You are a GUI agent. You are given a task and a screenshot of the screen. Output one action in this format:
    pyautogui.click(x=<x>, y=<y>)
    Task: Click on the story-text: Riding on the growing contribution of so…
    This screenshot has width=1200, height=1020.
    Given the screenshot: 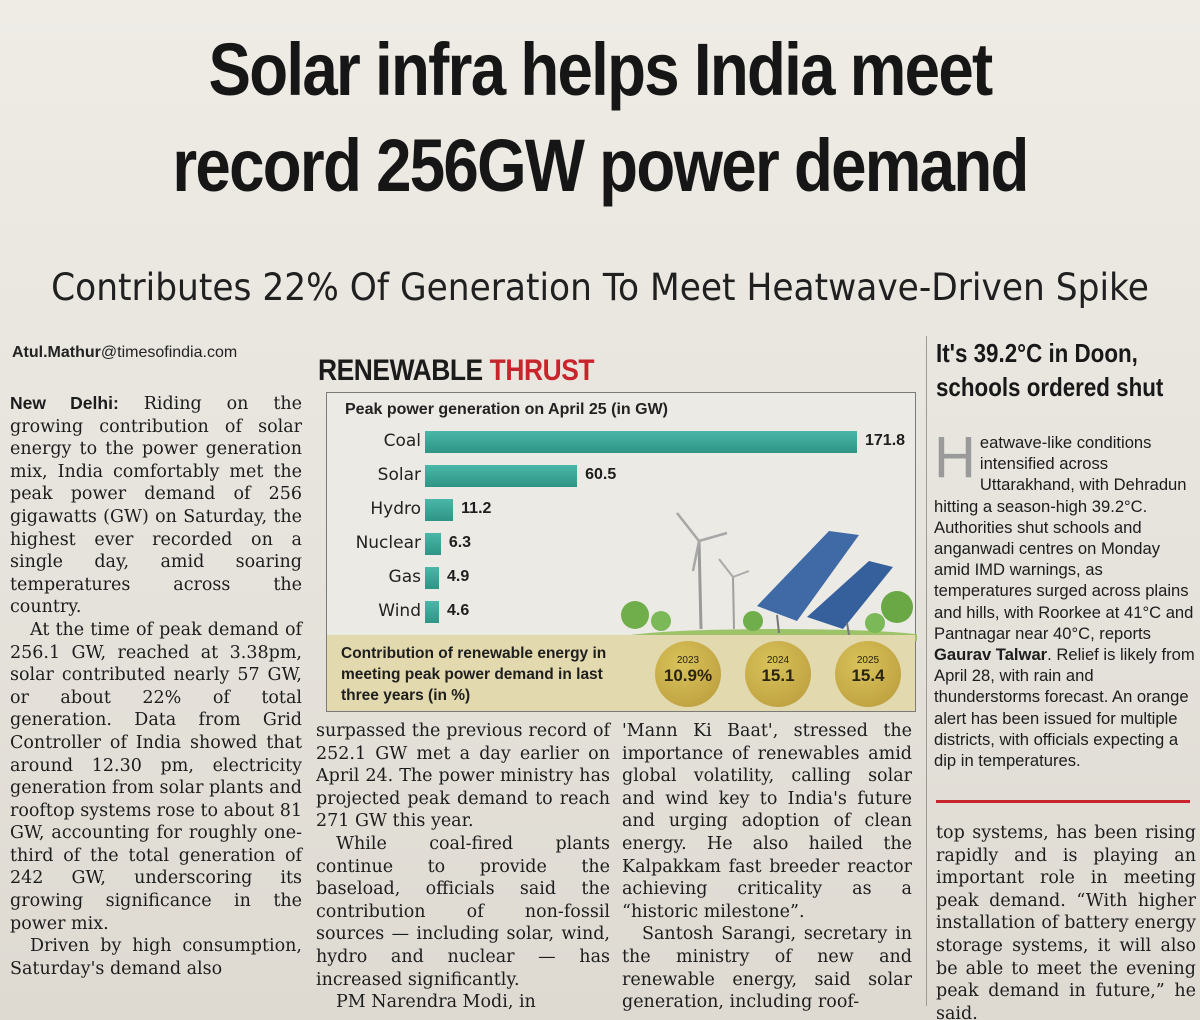 What is the action you would take?
    pyautogui.click(x=156, y=506)
    